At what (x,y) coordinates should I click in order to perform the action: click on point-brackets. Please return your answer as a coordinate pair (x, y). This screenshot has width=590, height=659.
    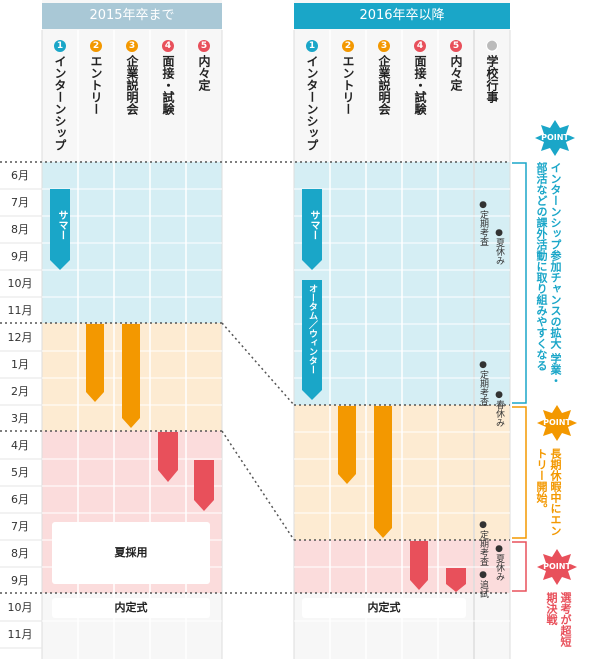
    Looking at the image, I should click on (519, 377).